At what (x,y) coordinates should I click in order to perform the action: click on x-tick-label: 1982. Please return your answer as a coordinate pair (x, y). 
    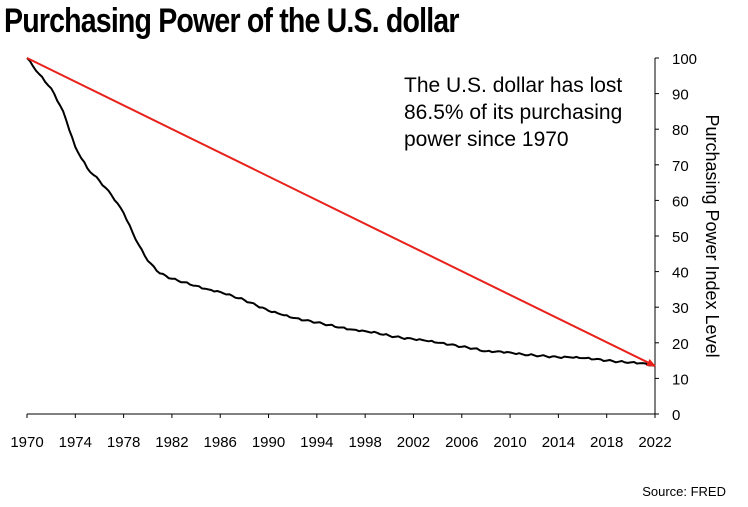
    Looking at the image, I should click on (171, 442).